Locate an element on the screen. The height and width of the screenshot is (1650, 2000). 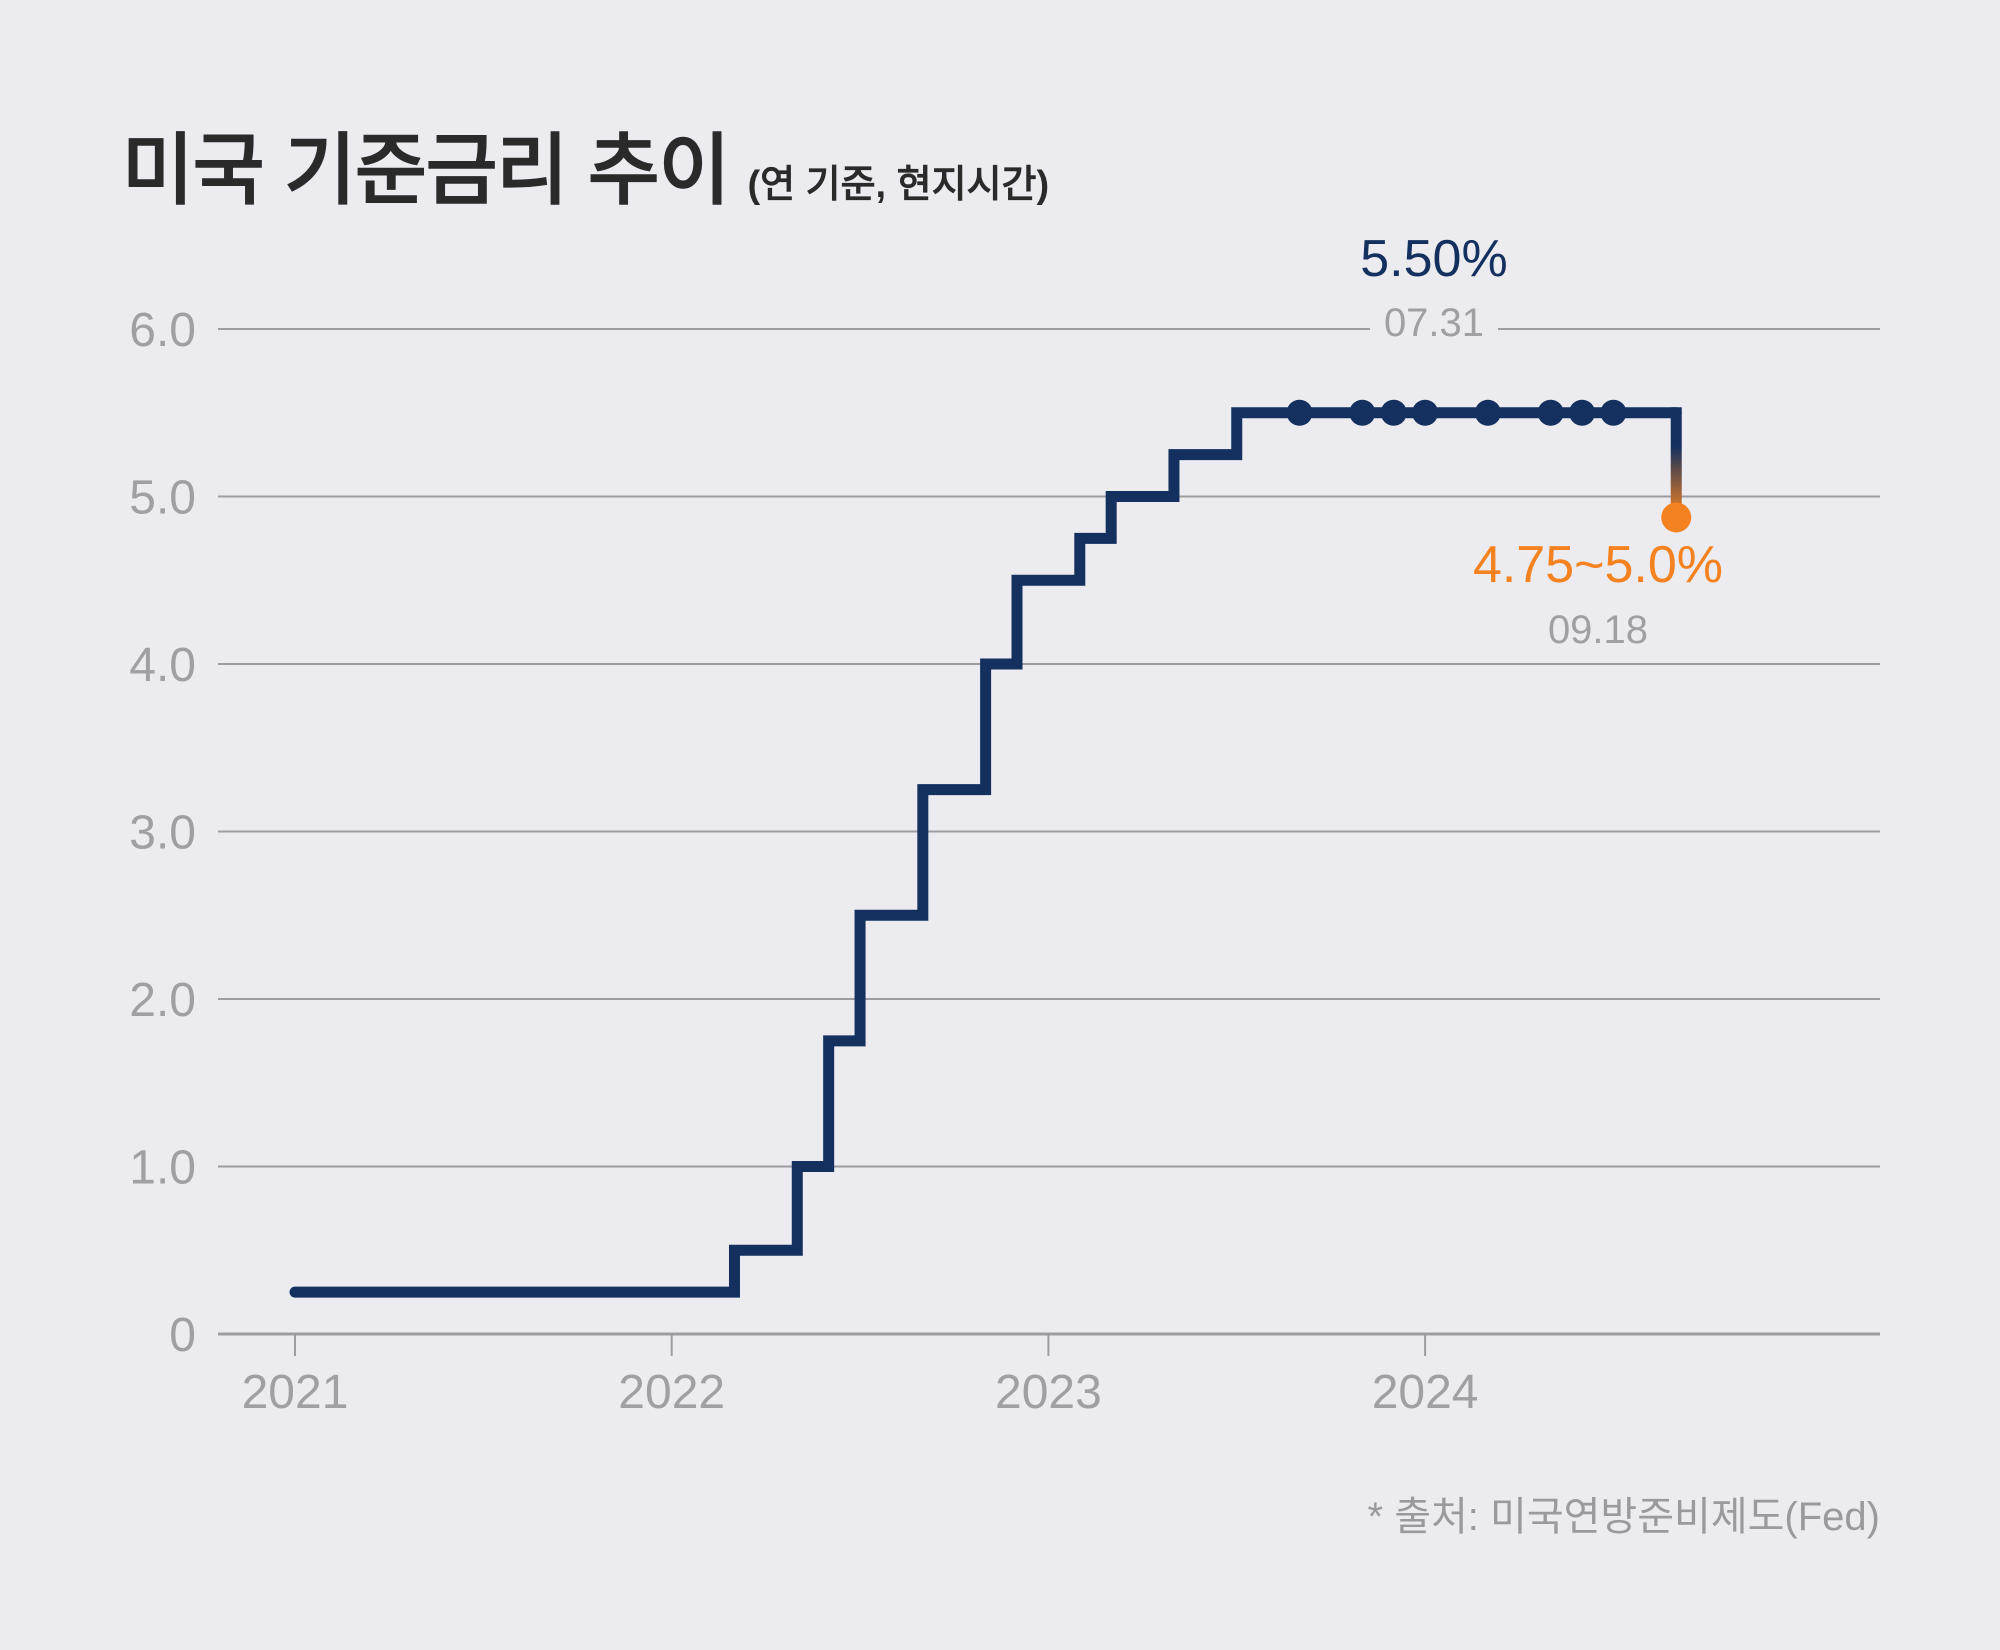
source-note: * 출처: 미국연방준비제도(Fed) is located at coordinates (1623, 1517).